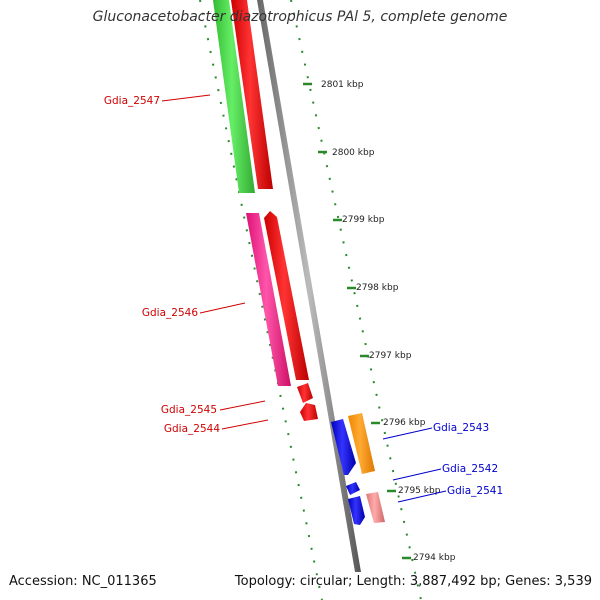 Image resolution: width=600 pixels, height=600 pixels. Describe the element at coordinates (189, 410) in the screenshot. I see `gene-label-2545: Gdia_2545` at that location.